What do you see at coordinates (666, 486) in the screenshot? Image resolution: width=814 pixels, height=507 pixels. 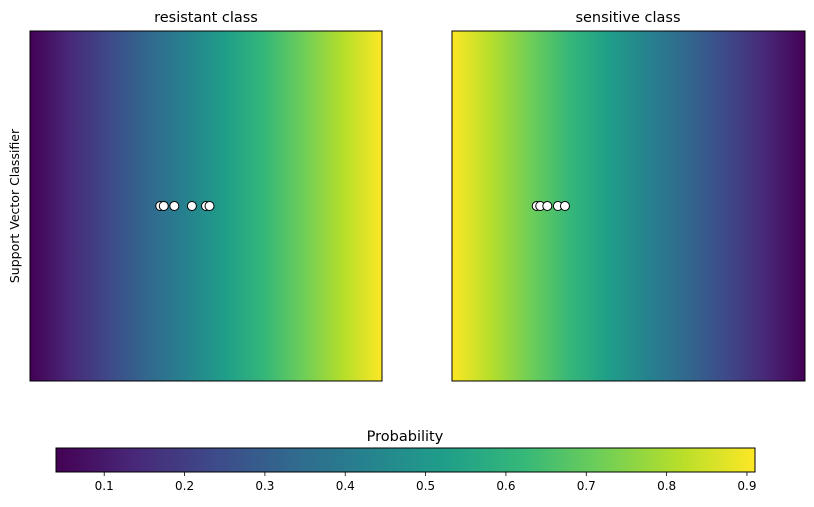 I see `colorbar-tick-label: 0.8` at bounding box center [666, 486].